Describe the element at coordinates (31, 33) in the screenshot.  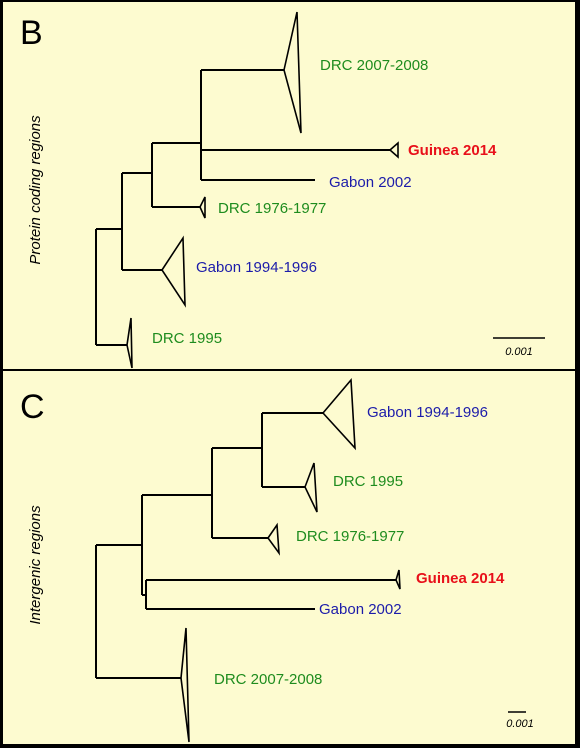
I see `panel-letter: B` at that location.